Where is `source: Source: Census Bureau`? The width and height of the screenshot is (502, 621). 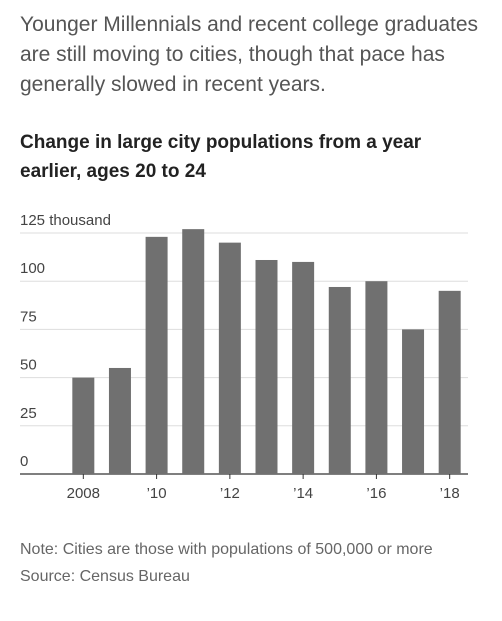 source: Source: Census Bureau is located at coordinates (105, 576).